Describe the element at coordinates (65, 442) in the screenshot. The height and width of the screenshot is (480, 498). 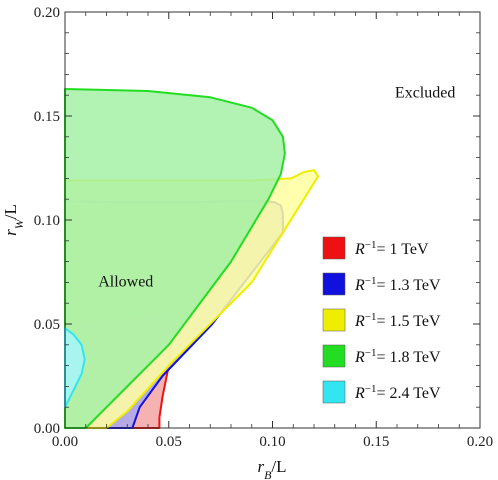
I see `x-tick-label: 0.00` at that location.